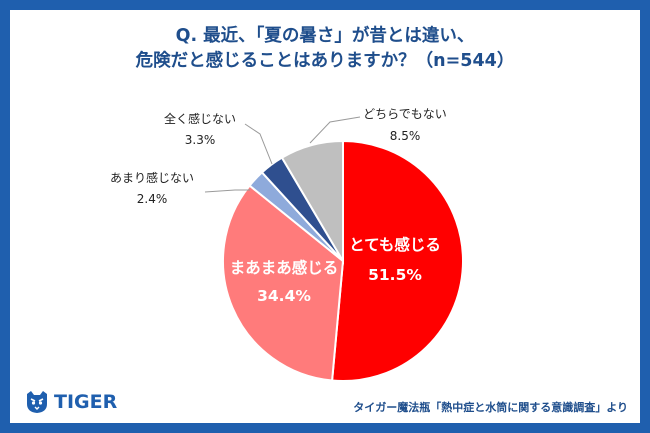 The height and width of the screenshot is (433, 650). What do you see at coordinates (86, 402) in the screenshot?
I see `brand-name: TIGER` at bounding box center [86, 402].